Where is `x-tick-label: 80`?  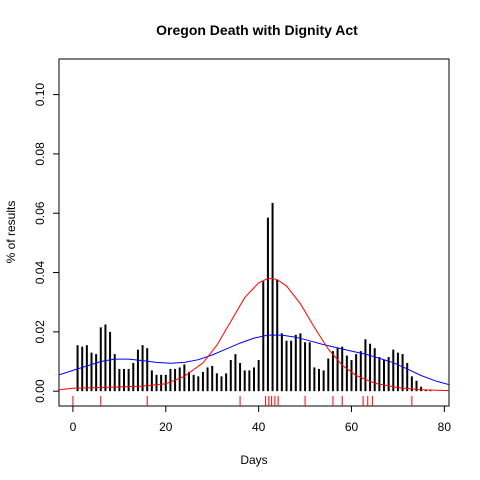
x-tick-label: 80 is located at coordinates (445, 427).